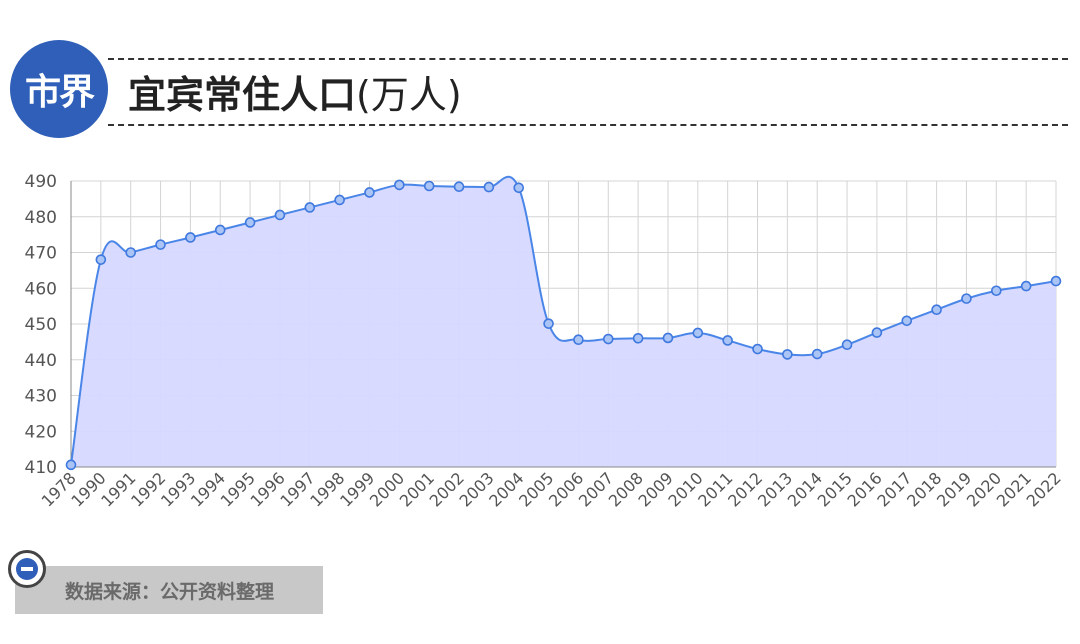 This screenshot has width=1080, height=644. I want to click on source-note: 数据来源：公开资料整理, so click(169, 590).